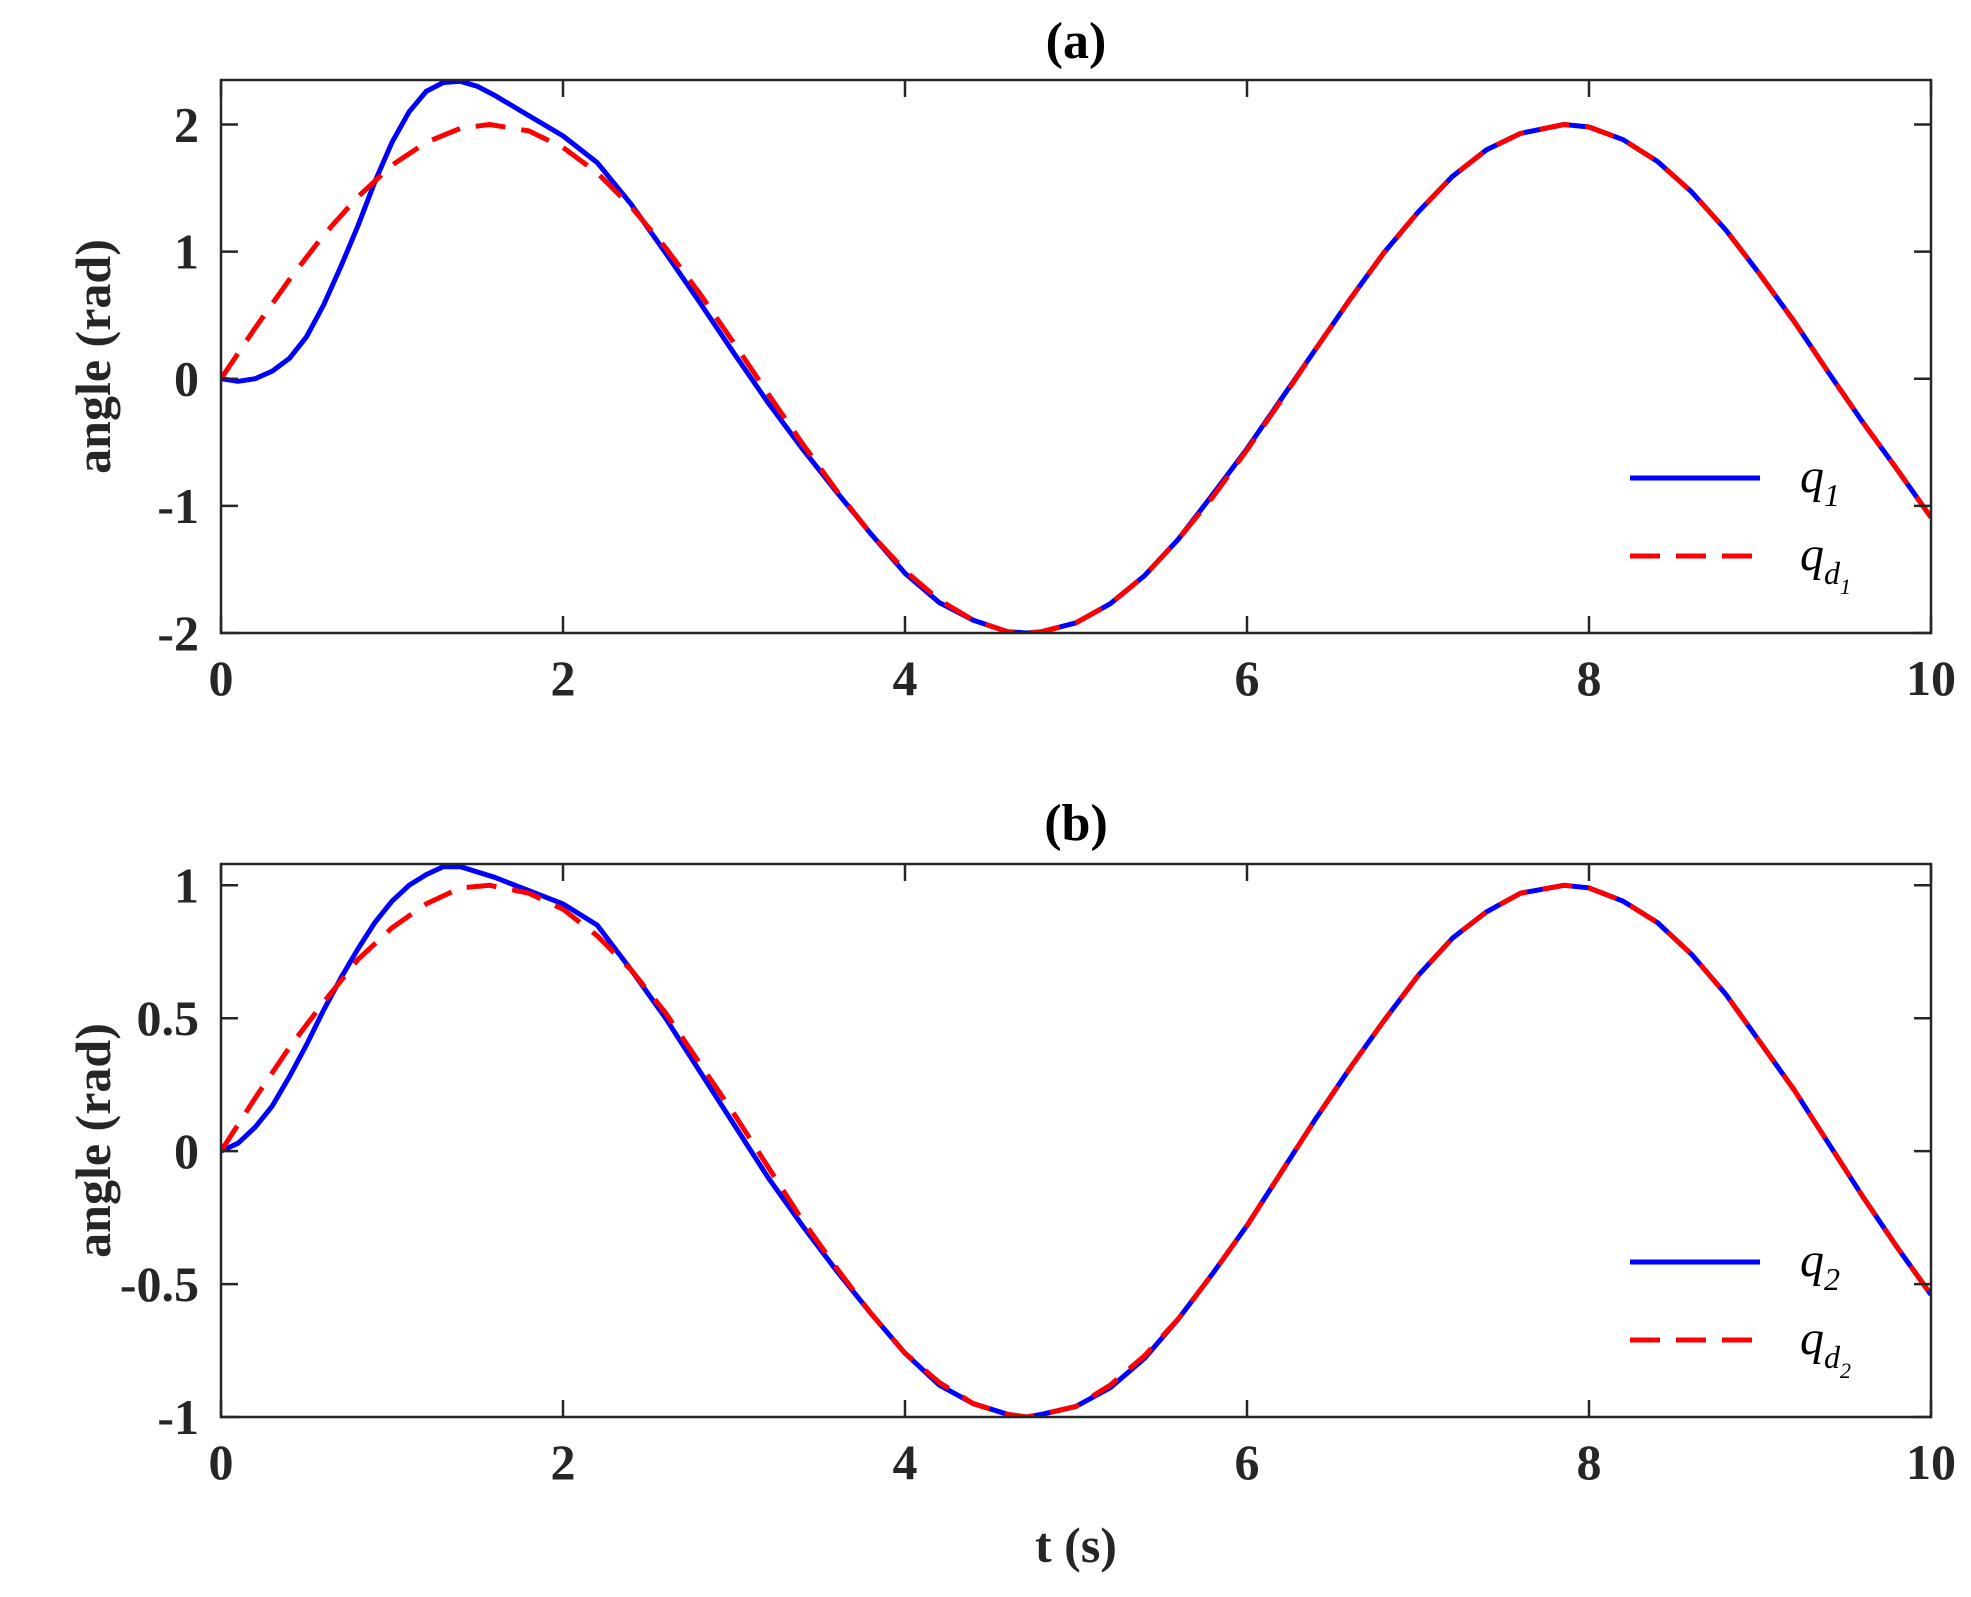  Describe the element at coordinates (1845, 1370) in the screenshot. I see `legend-subsubscript: 2` at that location.